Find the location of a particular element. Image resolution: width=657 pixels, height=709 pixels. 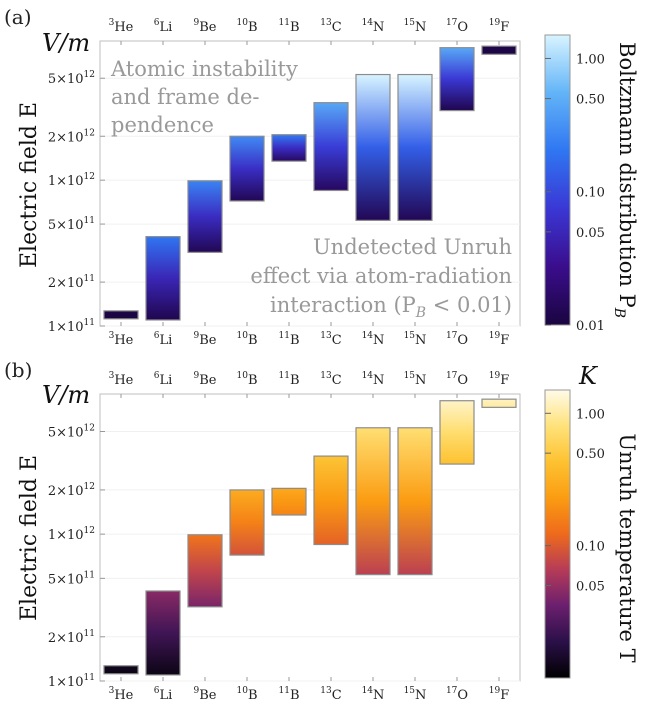

bar-9be is located at coordinates (205, 216).